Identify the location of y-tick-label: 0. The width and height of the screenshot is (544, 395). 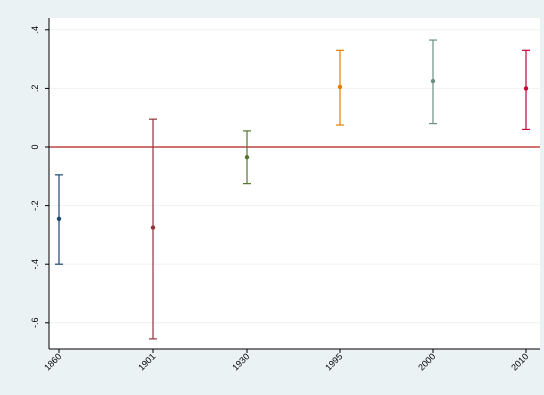
(35, 146).